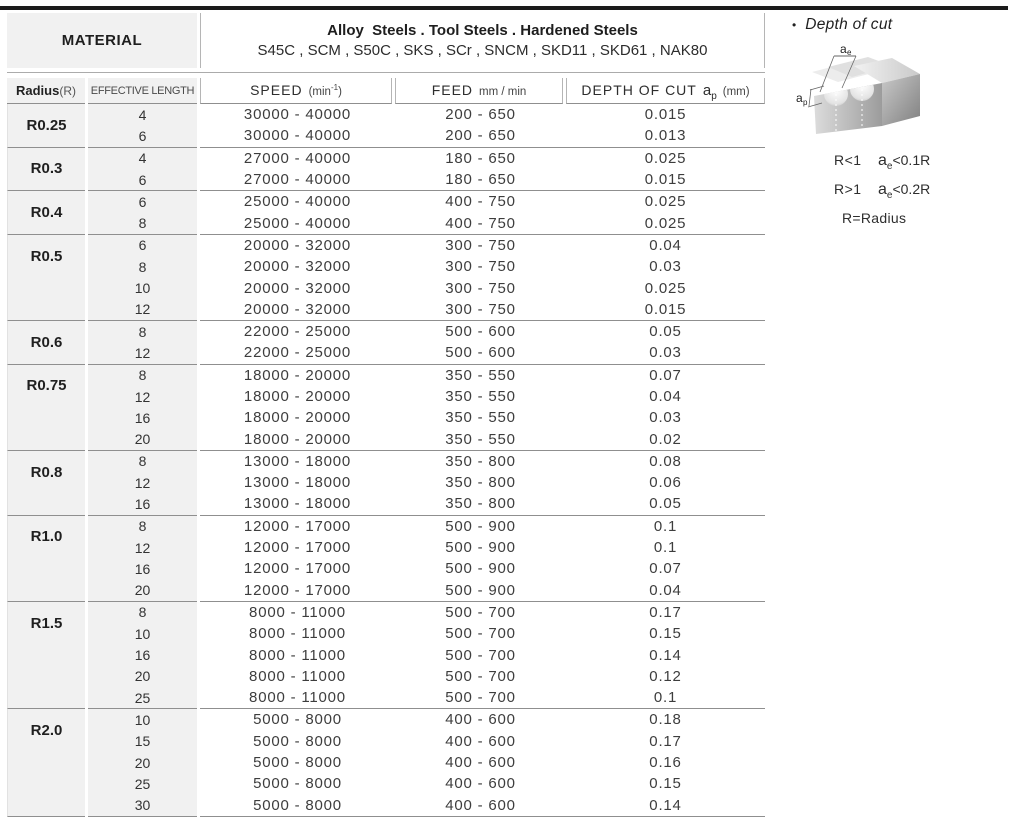 The width and height of the screenshot is (1012, 826). I want to click on effective-length-column: 6 8 10 12, so click(142, 277).